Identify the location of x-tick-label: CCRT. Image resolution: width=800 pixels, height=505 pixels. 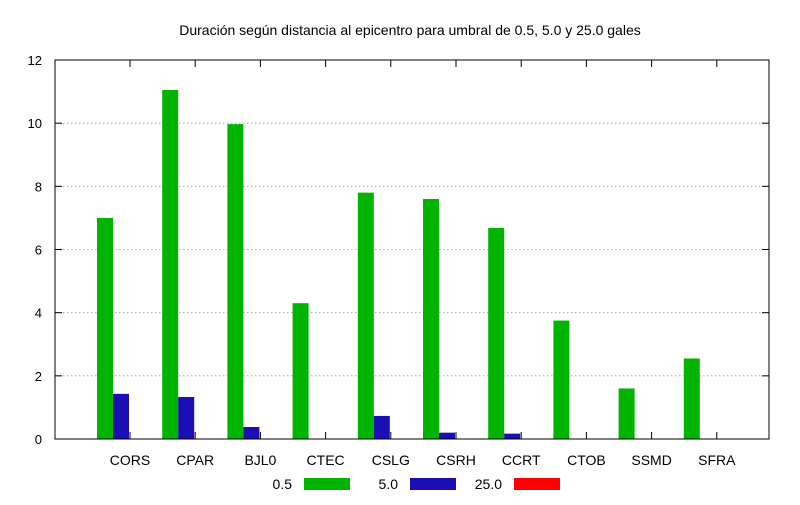
(521, 460).